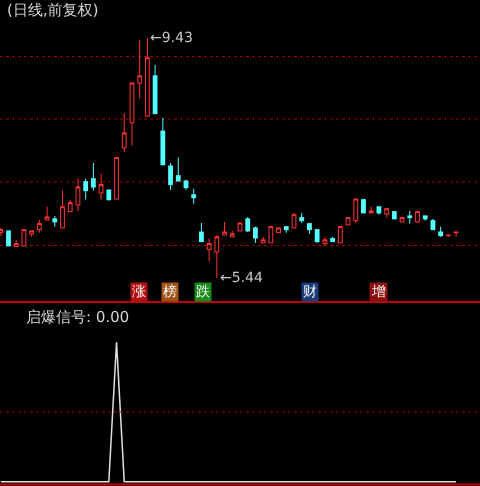 Image resolution: width=480 pixels, height=486 pixels. Describe the element at coordinates (171, 38) in the screenshot. I see `annotation: ←9.43` at that location.